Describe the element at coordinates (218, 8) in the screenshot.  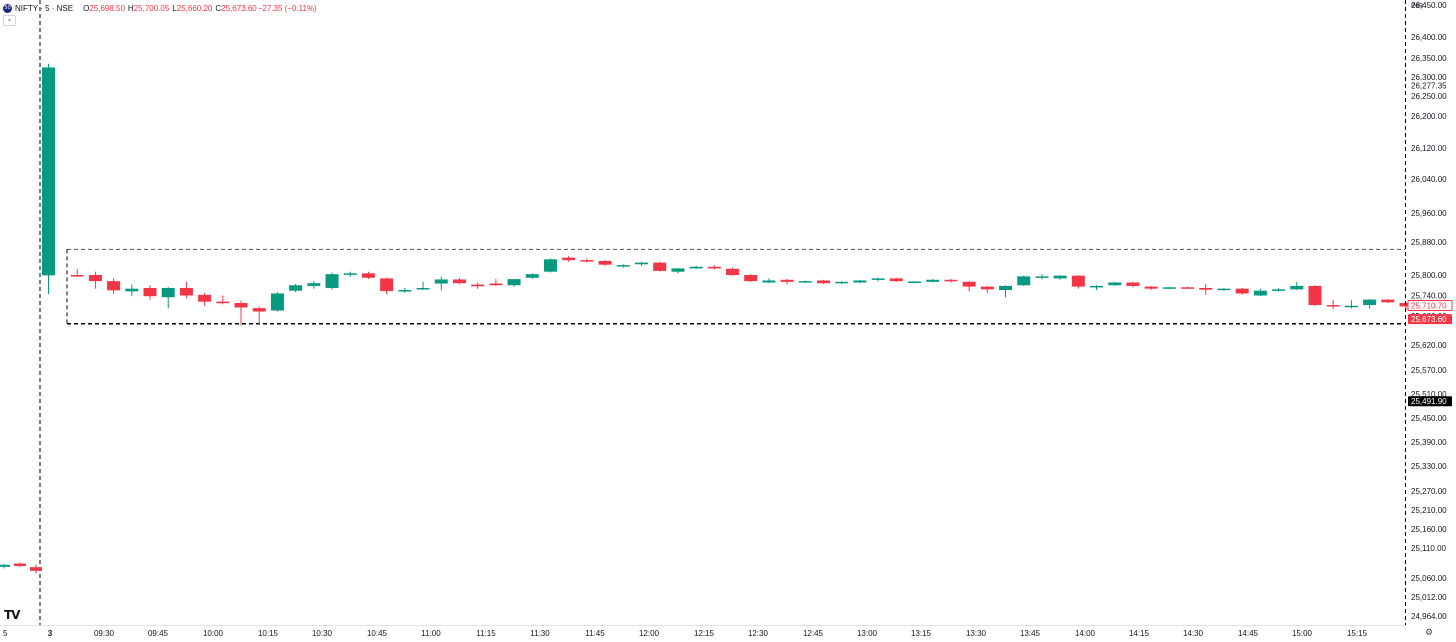
I see `close-label: C` at that location.